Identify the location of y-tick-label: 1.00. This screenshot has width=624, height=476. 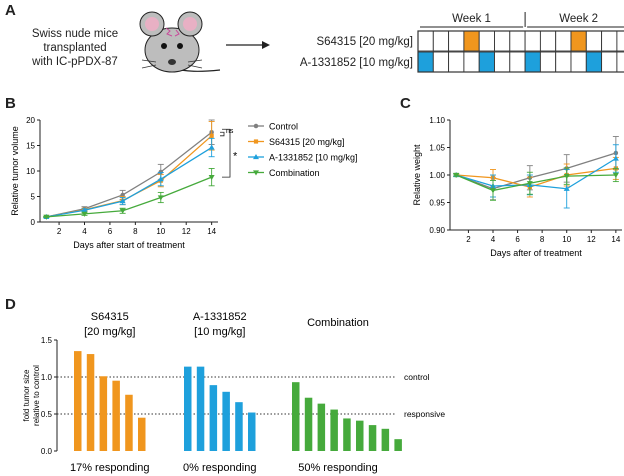
(437, 175).